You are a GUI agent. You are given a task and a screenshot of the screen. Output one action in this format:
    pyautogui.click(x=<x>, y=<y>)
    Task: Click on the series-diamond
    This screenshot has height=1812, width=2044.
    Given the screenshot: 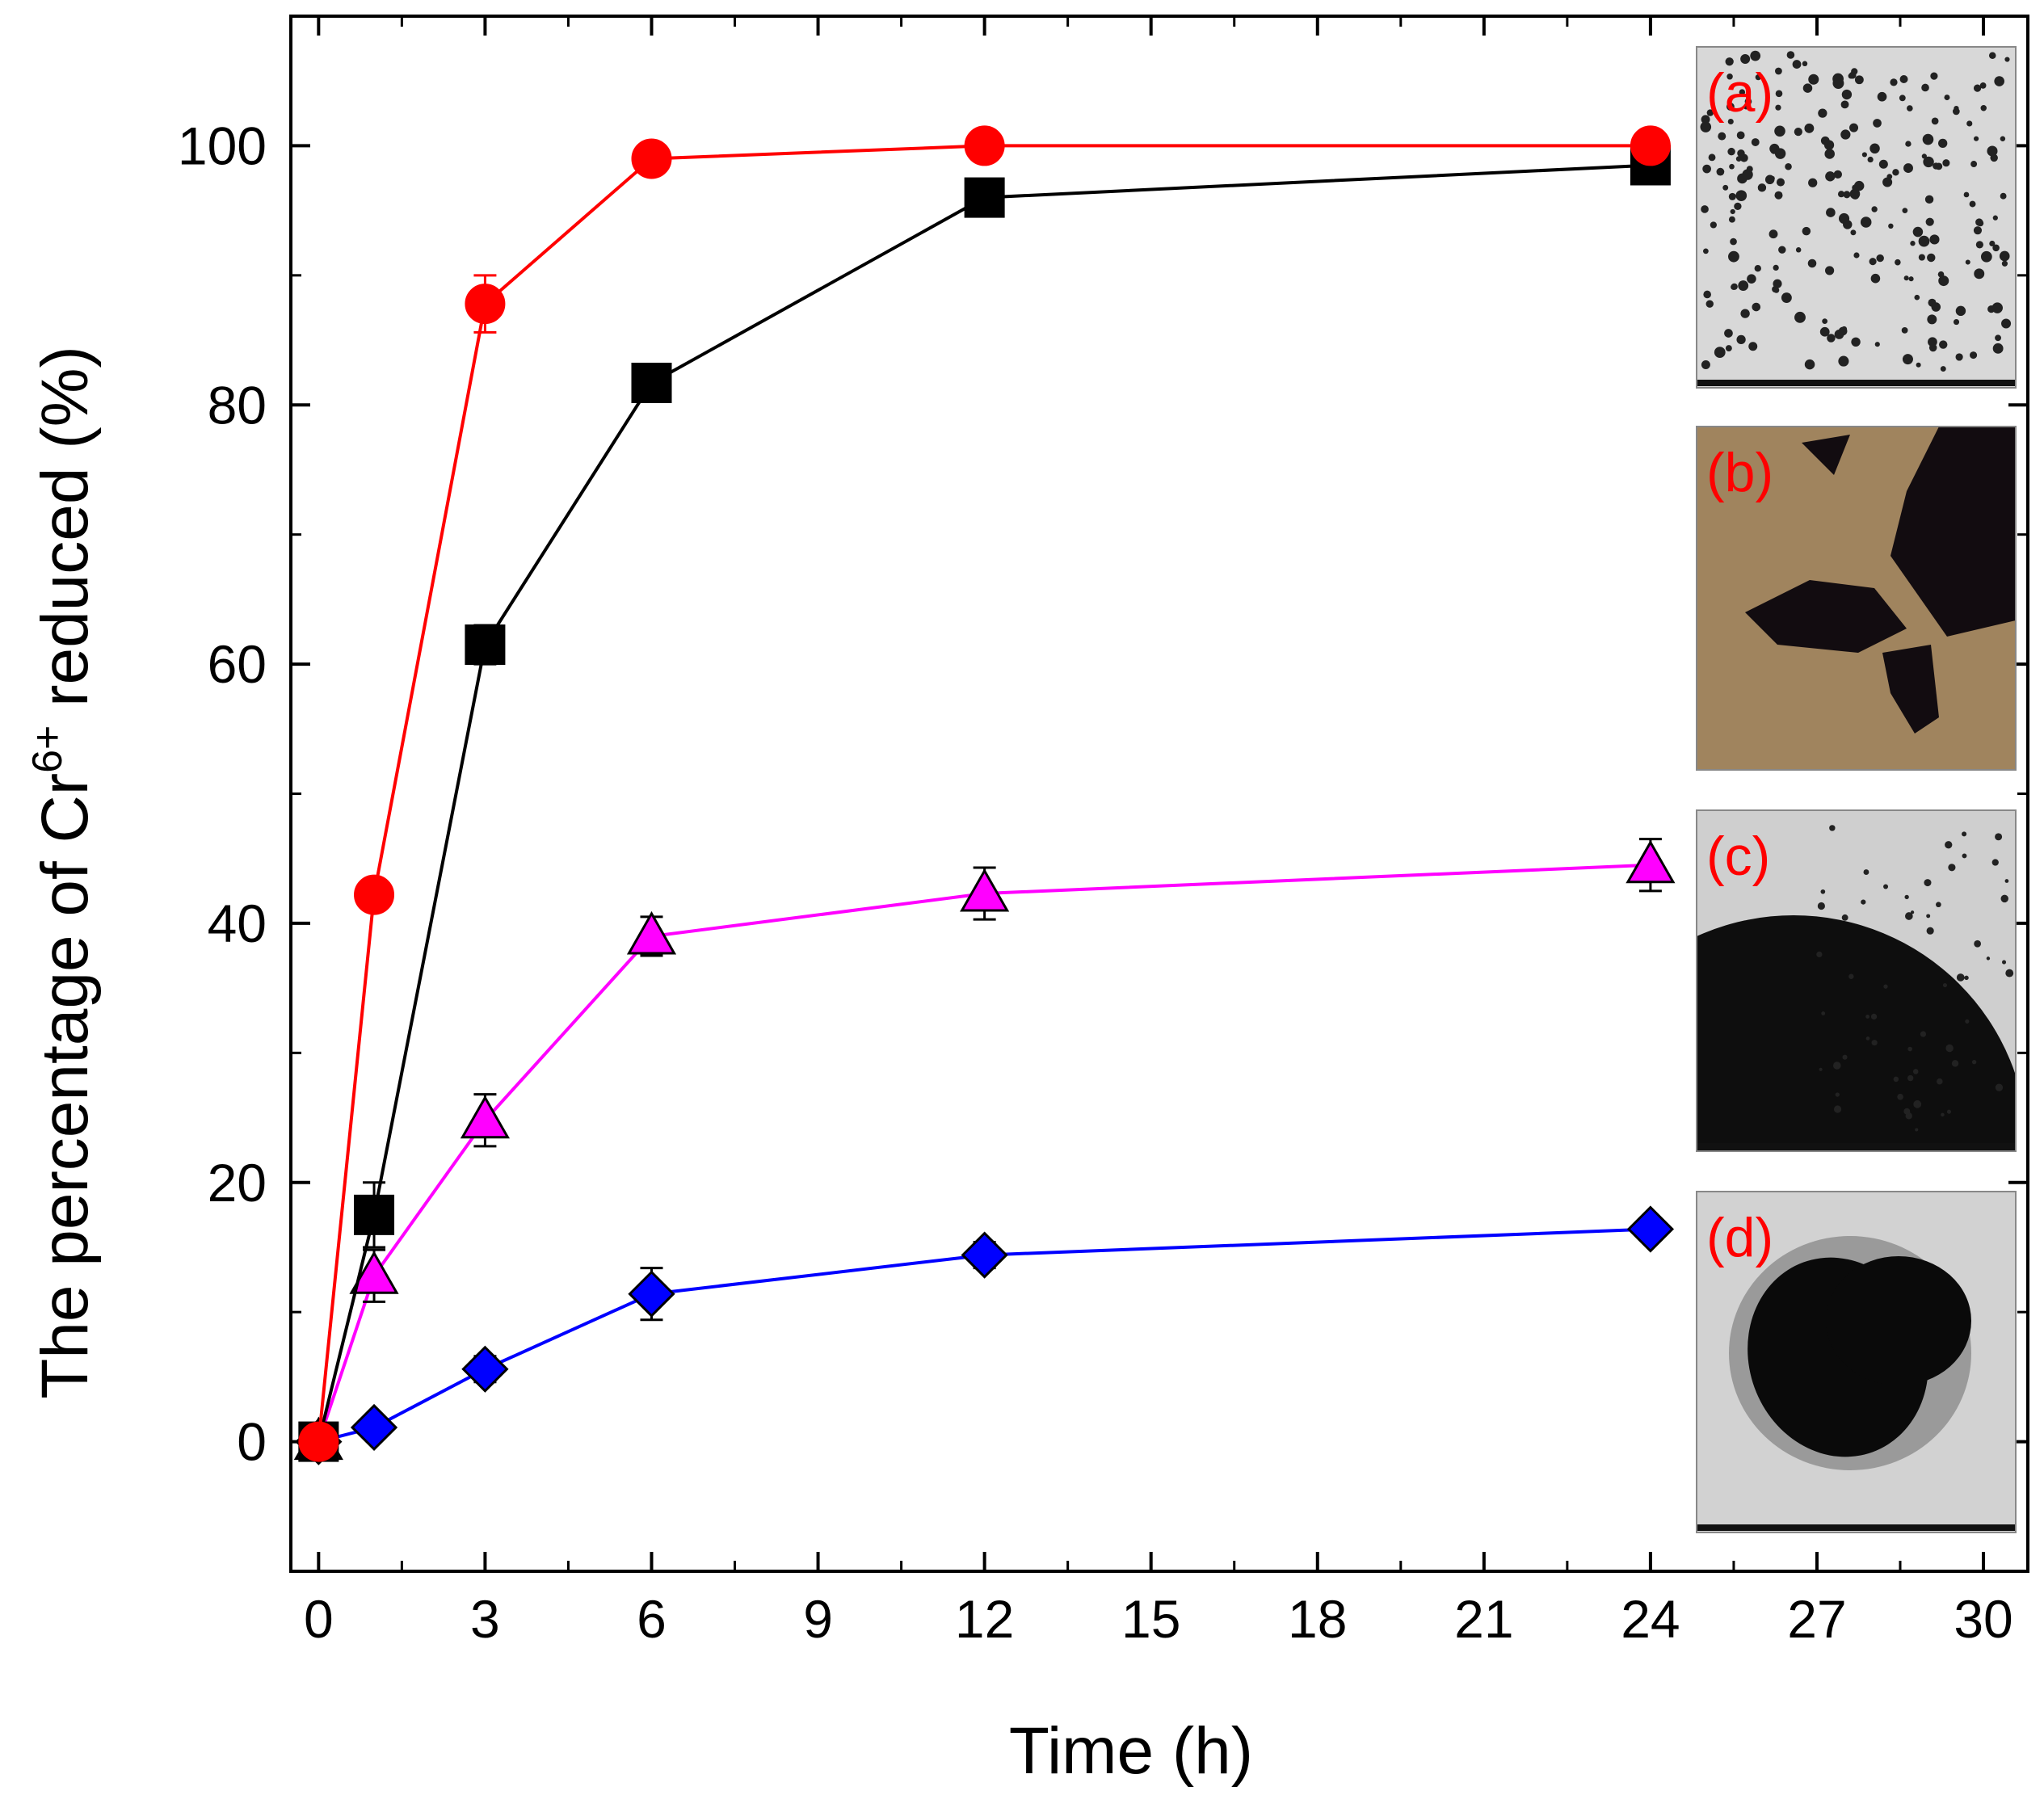 What is the action you would take?
    pyautogui.click(x=985, y=1335)
    